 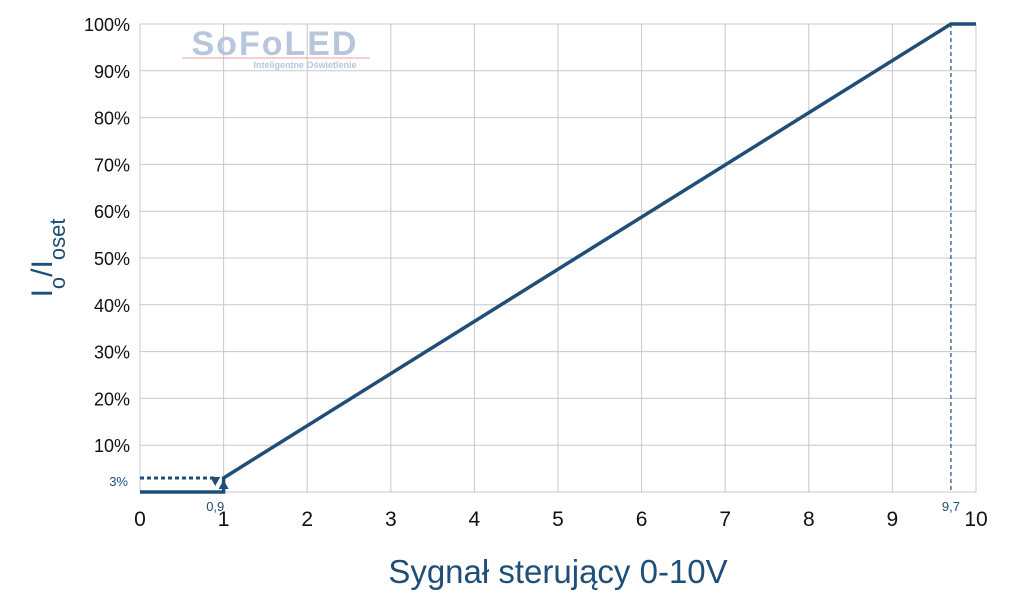 I want to click on y-tick-label: 100%, so click(x=107, y=25).